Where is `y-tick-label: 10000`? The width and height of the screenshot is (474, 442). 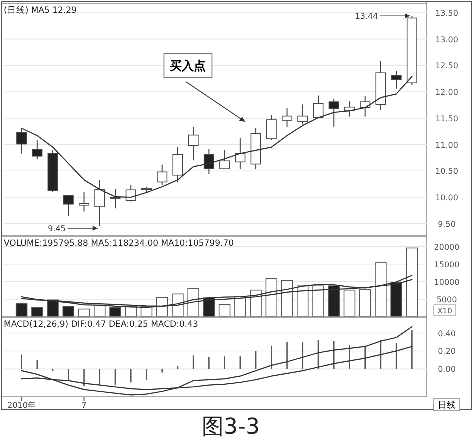
y-tick-label: 10000 is located at coordinates (447, 282).